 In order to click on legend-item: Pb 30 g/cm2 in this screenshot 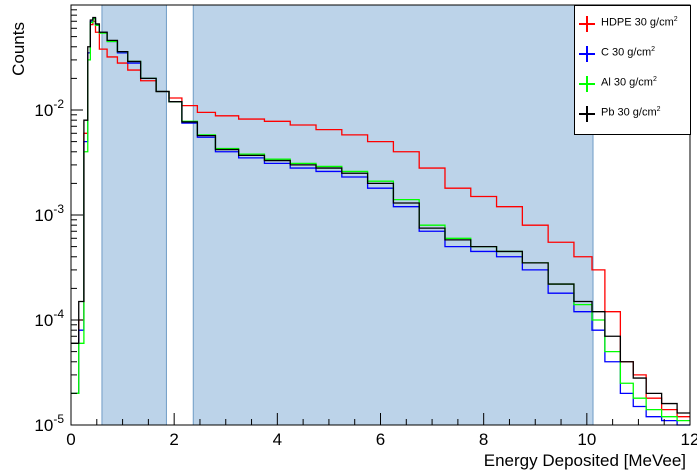, I will do `click(633, 115)`.